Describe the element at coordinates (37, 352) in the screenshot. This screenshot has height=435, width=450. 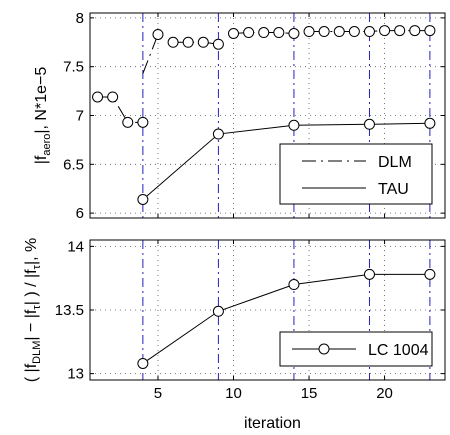
I see `y-axis-label-subscript: DLM` at that location.